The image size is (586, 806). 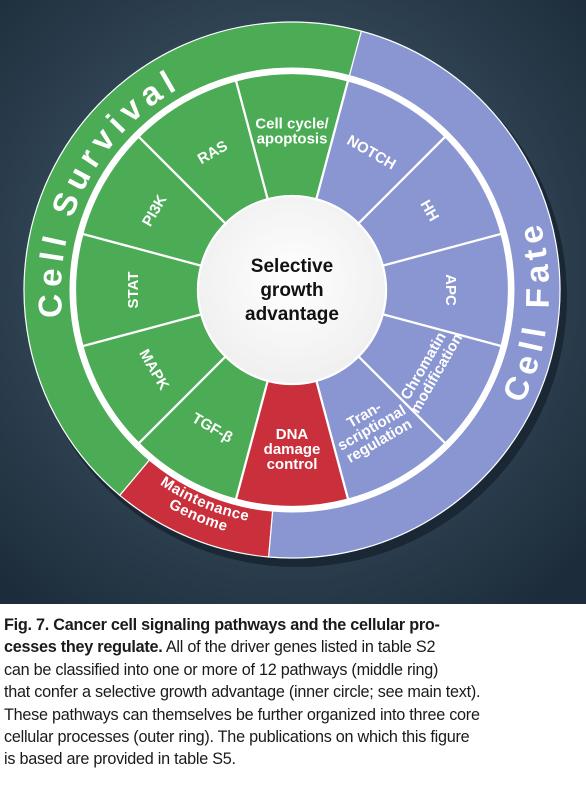 I want to click on center-circle, so click(x=292, y=290).